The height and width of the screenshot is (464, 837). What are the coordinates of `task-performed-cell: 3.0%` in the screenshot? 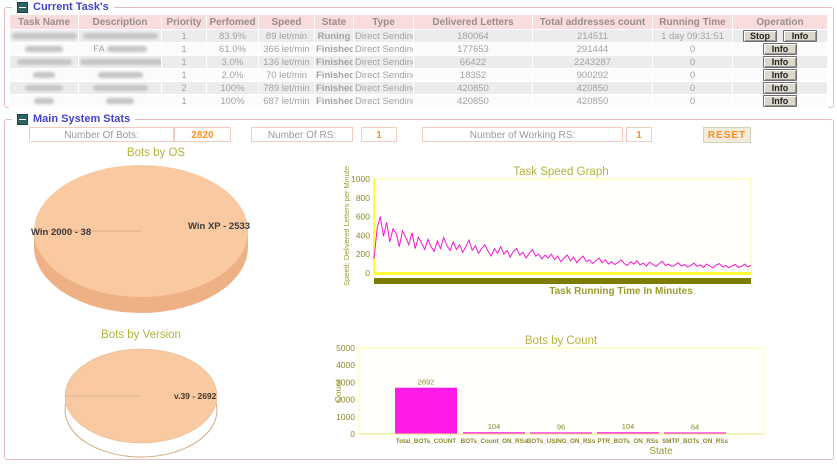 It's located at (232, 62).